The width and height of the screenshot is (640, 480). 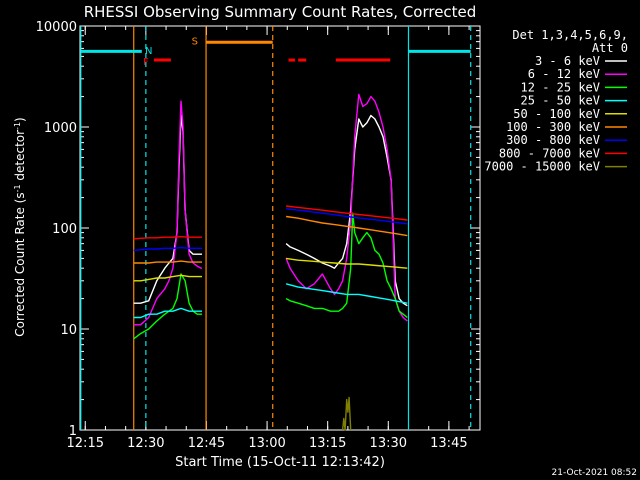 What do you see at coordinates (195, 41) in the screenshot?
I see `flag-letter: S` at bounding box center [195, 41].